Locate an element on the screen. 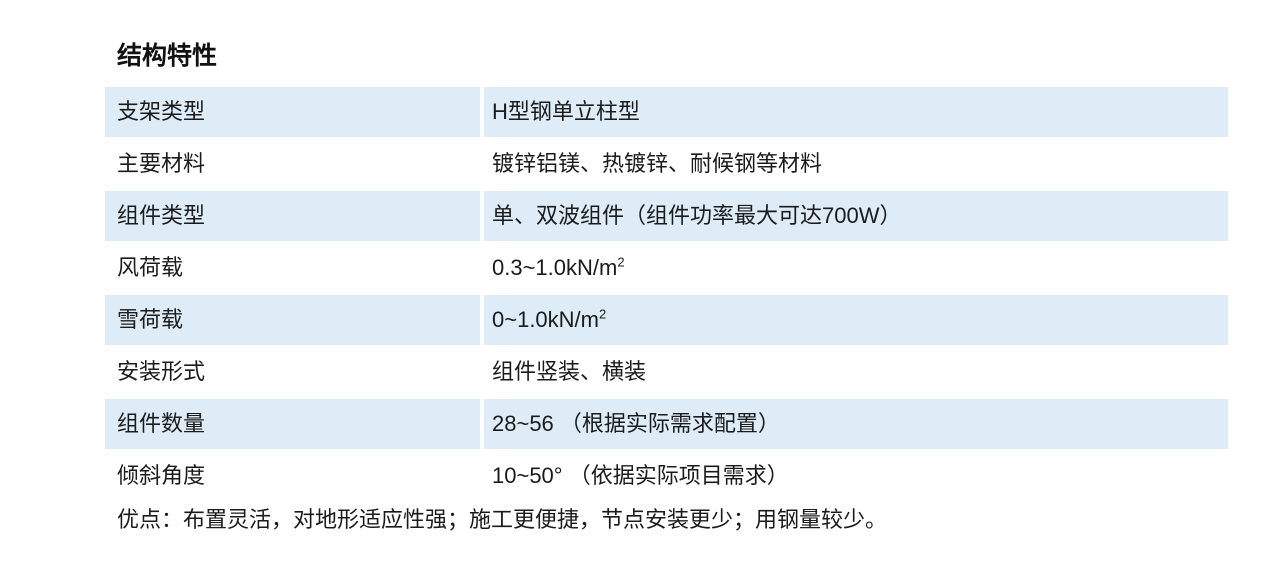  table-row: 安装形式 组件竖装、横装 is located at coordinates (666, 372).